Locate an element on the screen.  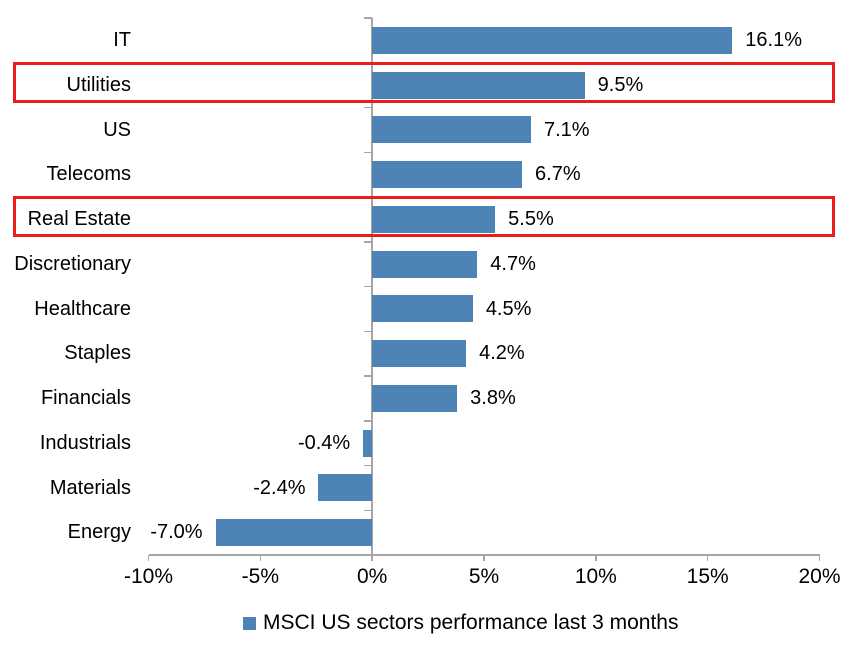
category-label-industrials: Industrials is located at coordinates (85, 442).